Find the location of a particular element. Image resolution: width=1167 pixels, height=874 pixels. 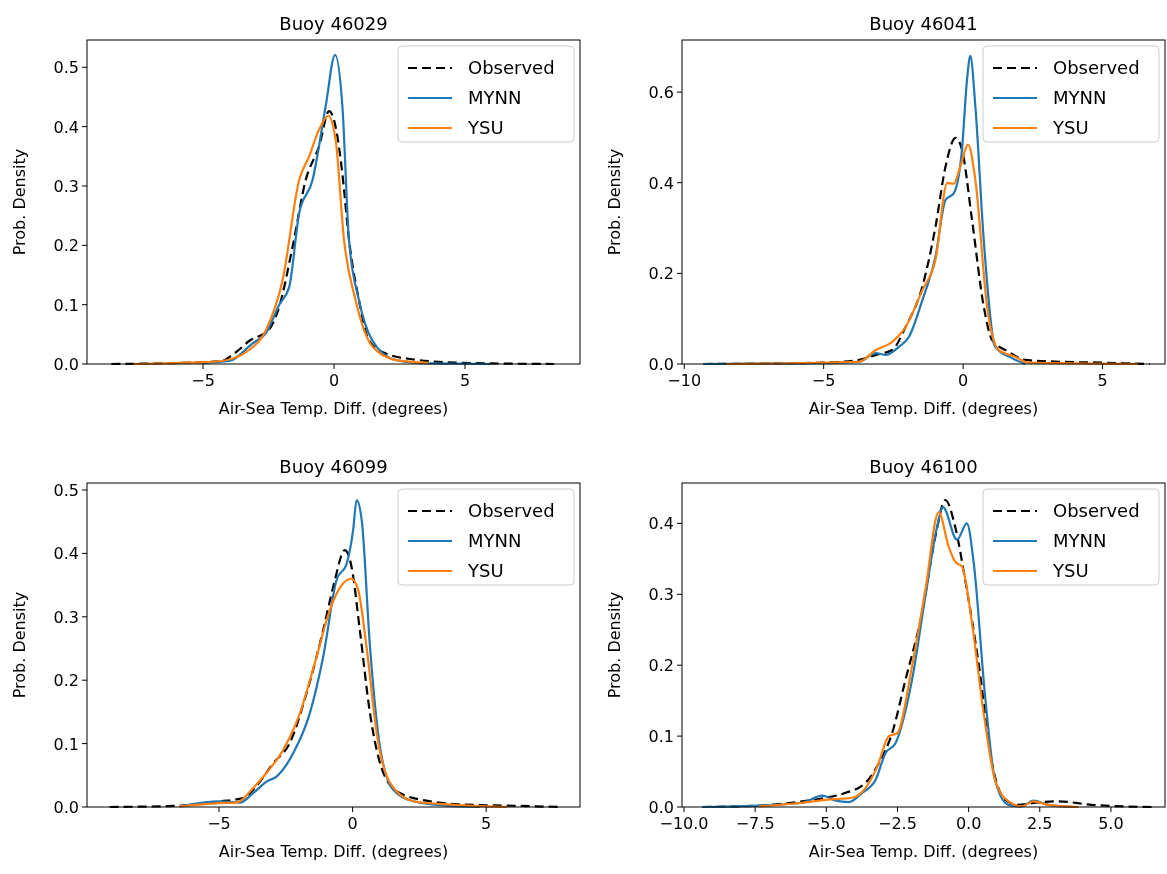

x-tick-label: −2.5 is located at coordinates (897, 823).